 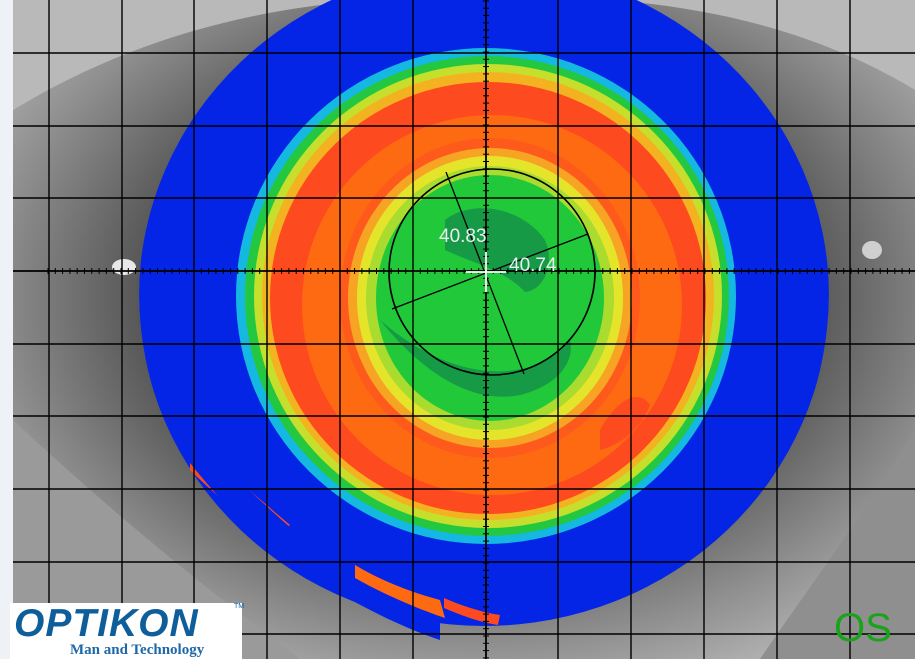 What do you see at coordinates (463, 236) in the screenshot?
I see `k-steep-value: 40.83` at bounding box center [463, 236].